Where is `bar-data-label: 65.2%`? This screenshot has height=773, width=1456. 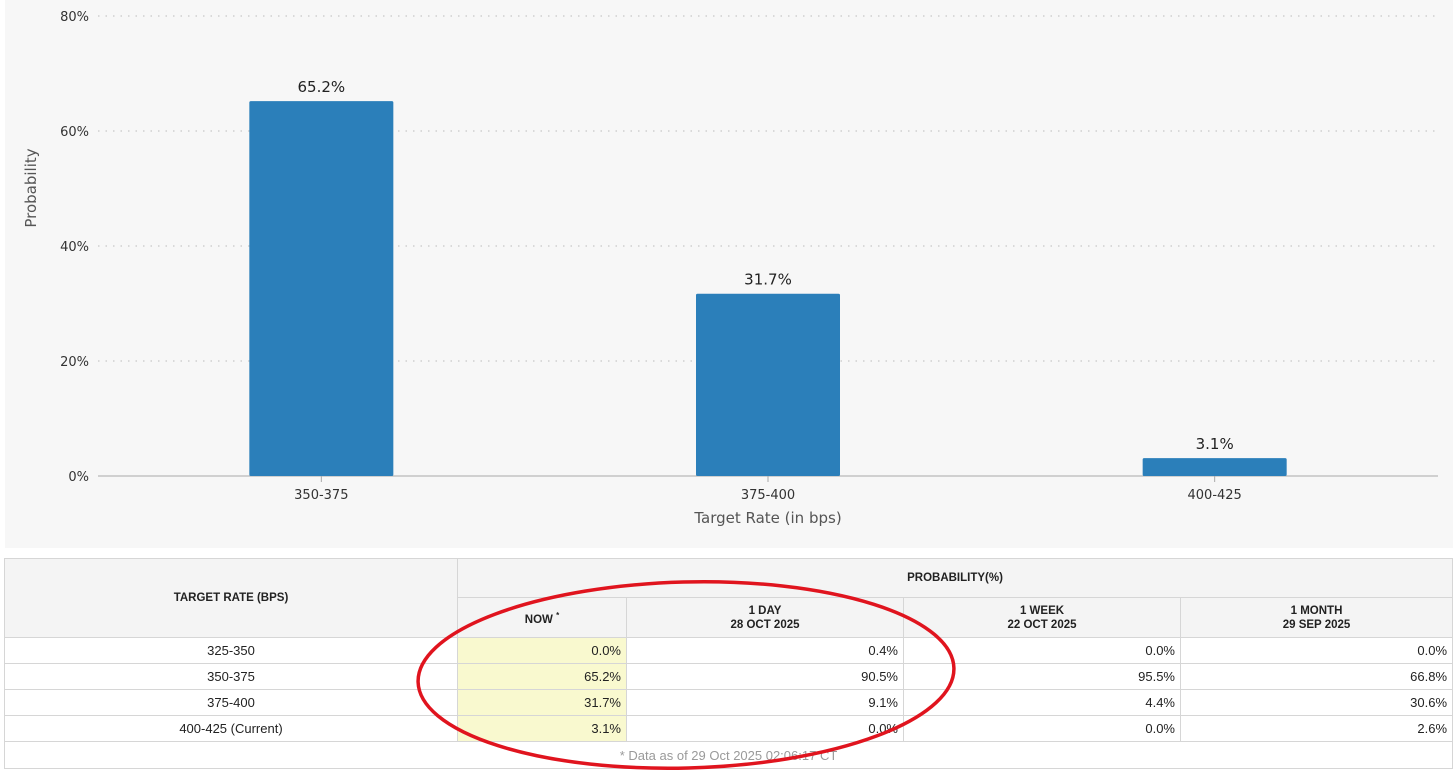 bar-data-label: 65.2% is located at coordinates (322, 87).